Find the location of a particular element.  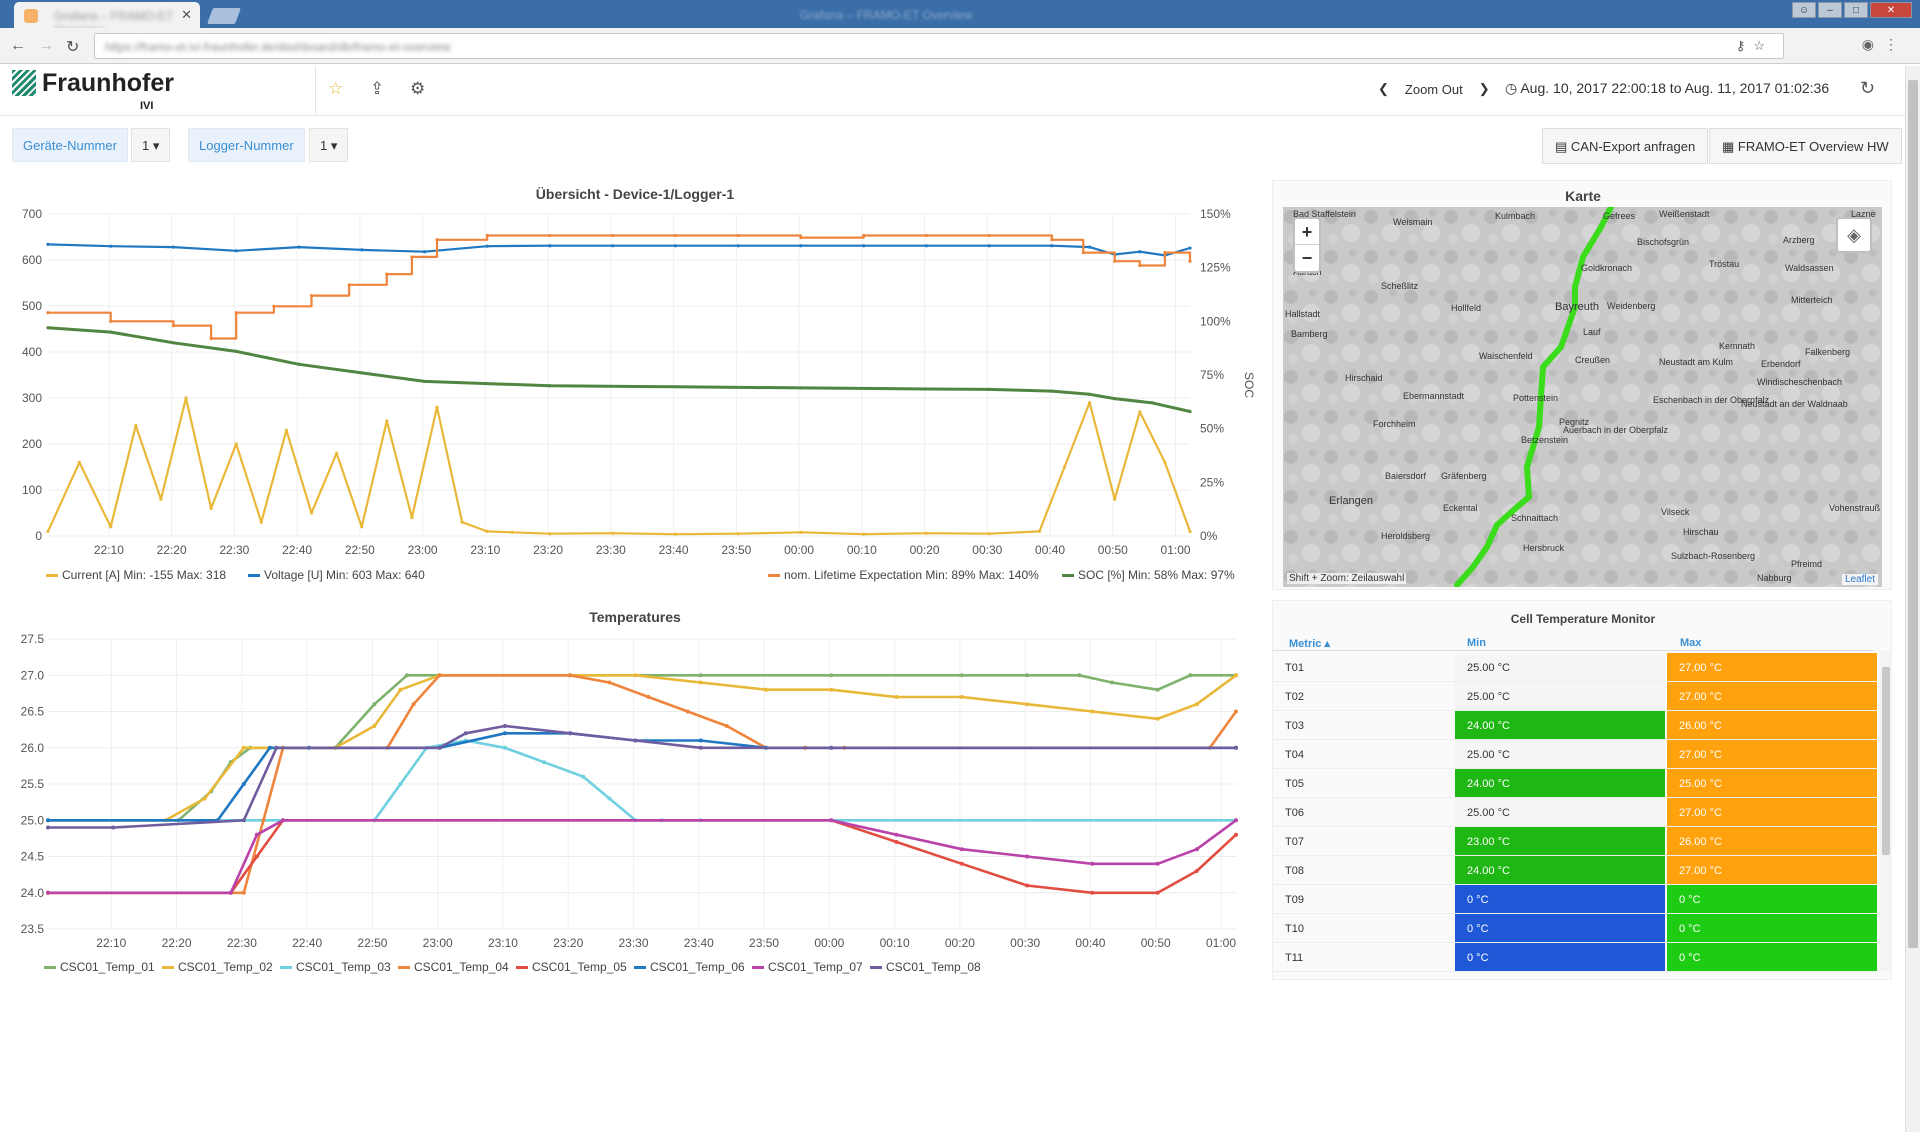

close-window-button: ✕ is located at coordinates (1891, 10).